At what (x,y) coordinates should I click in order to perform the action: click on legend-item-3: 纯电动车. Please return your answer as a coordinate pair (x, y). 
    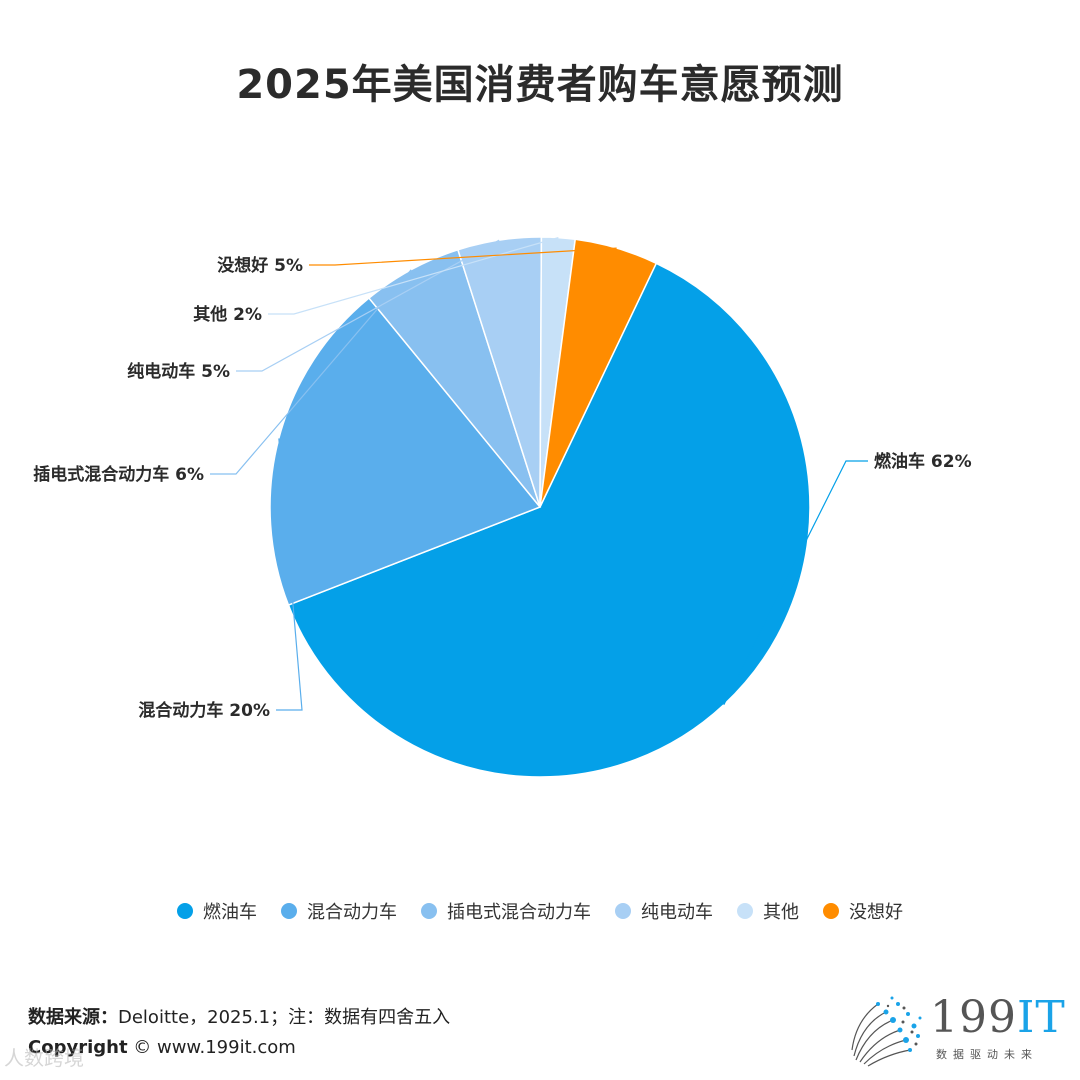
    Looking at the image, I should click on (664, 911).